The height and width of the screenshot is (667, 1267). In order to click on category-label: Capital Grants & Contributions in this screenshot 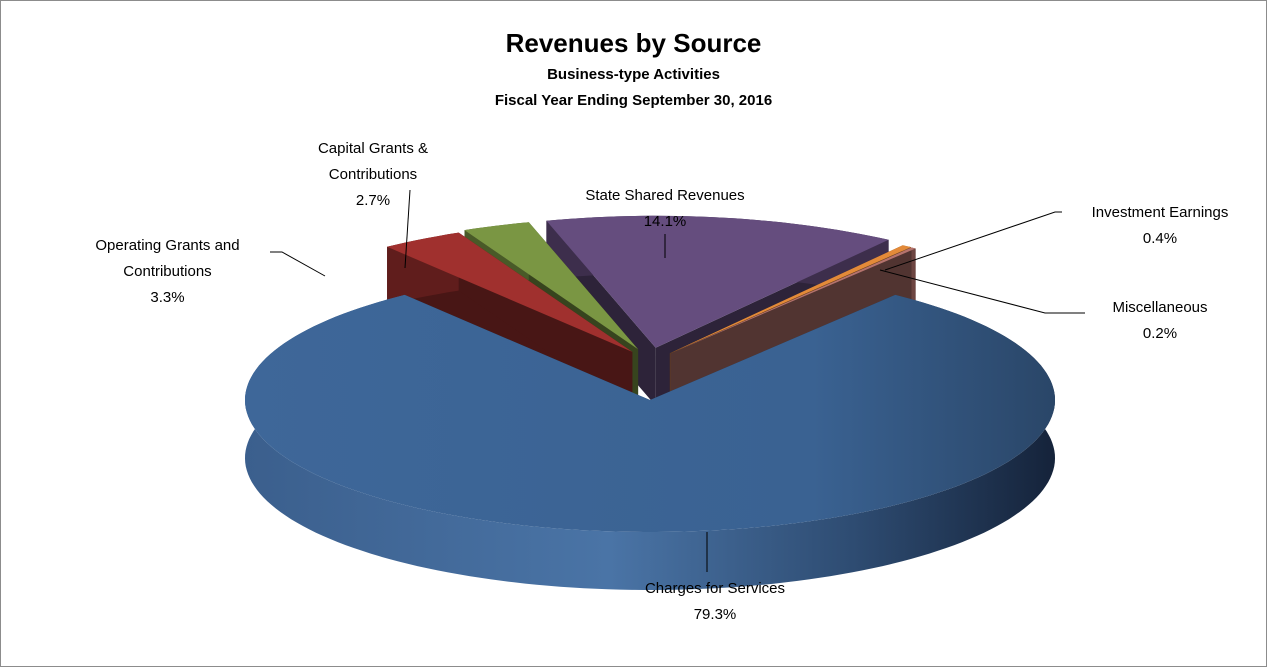, I will do `click(373, 161)`.